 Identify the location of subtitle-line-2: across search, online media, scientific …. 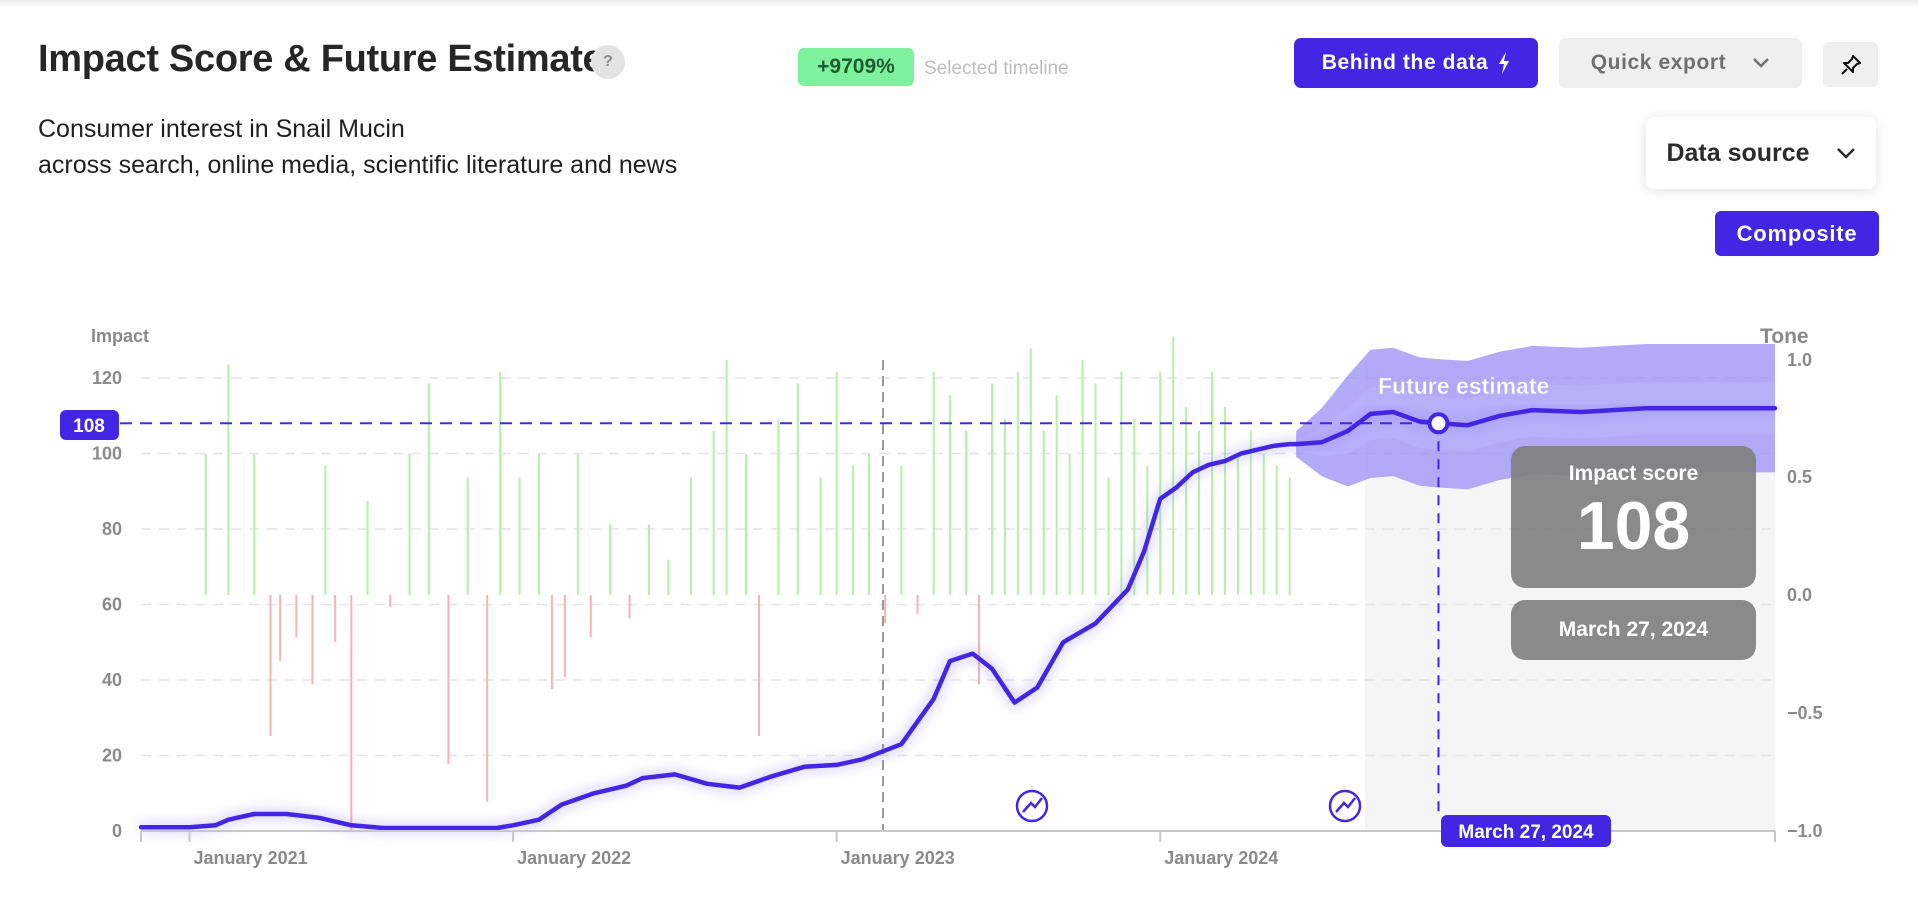
(358, 165).